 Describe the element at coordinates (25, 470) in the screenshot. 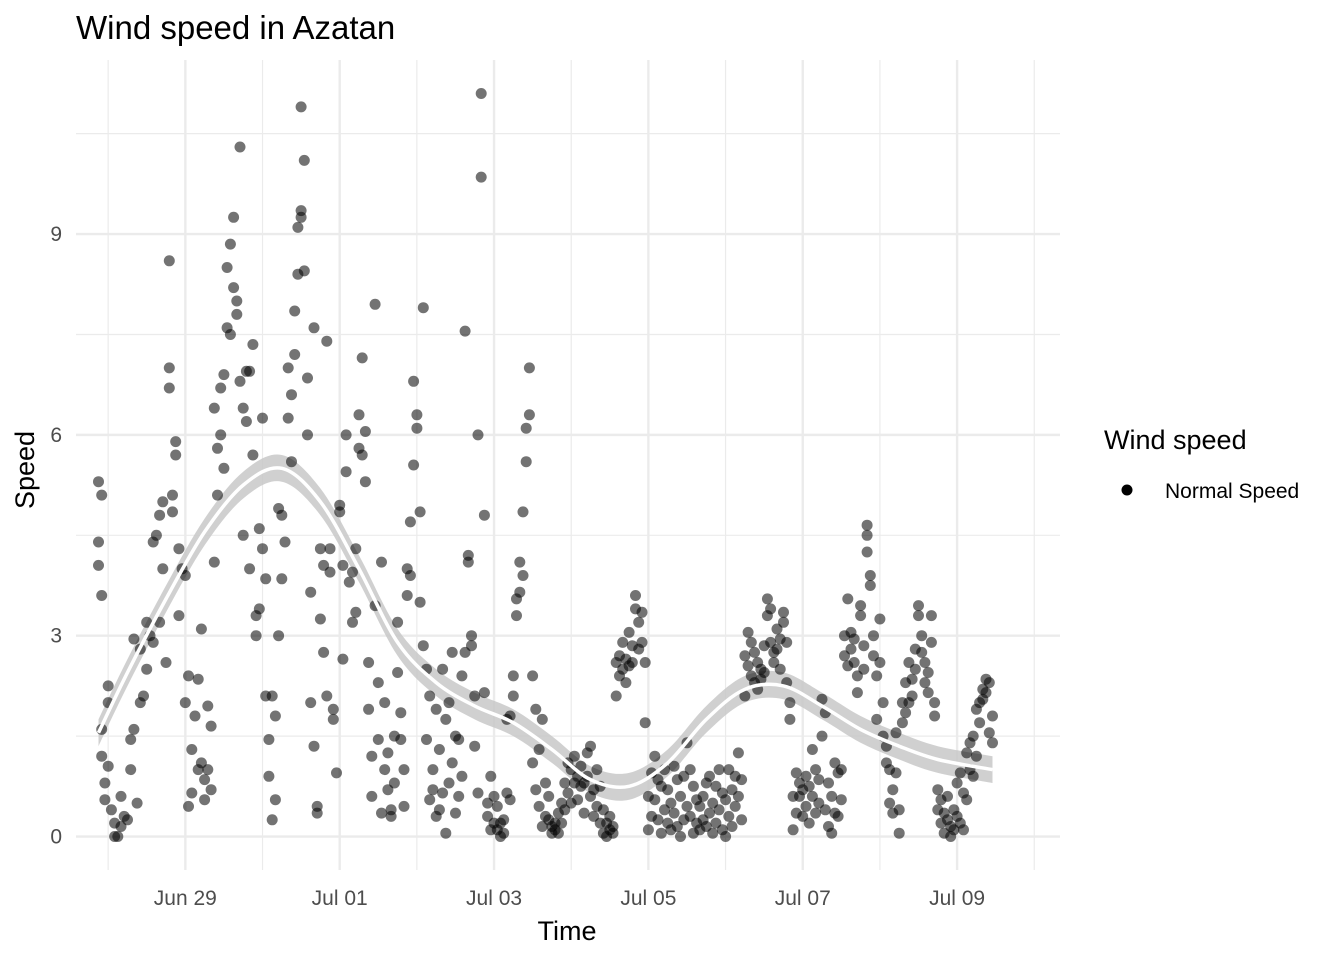

I see `y-axis-title: Speed` at that location.